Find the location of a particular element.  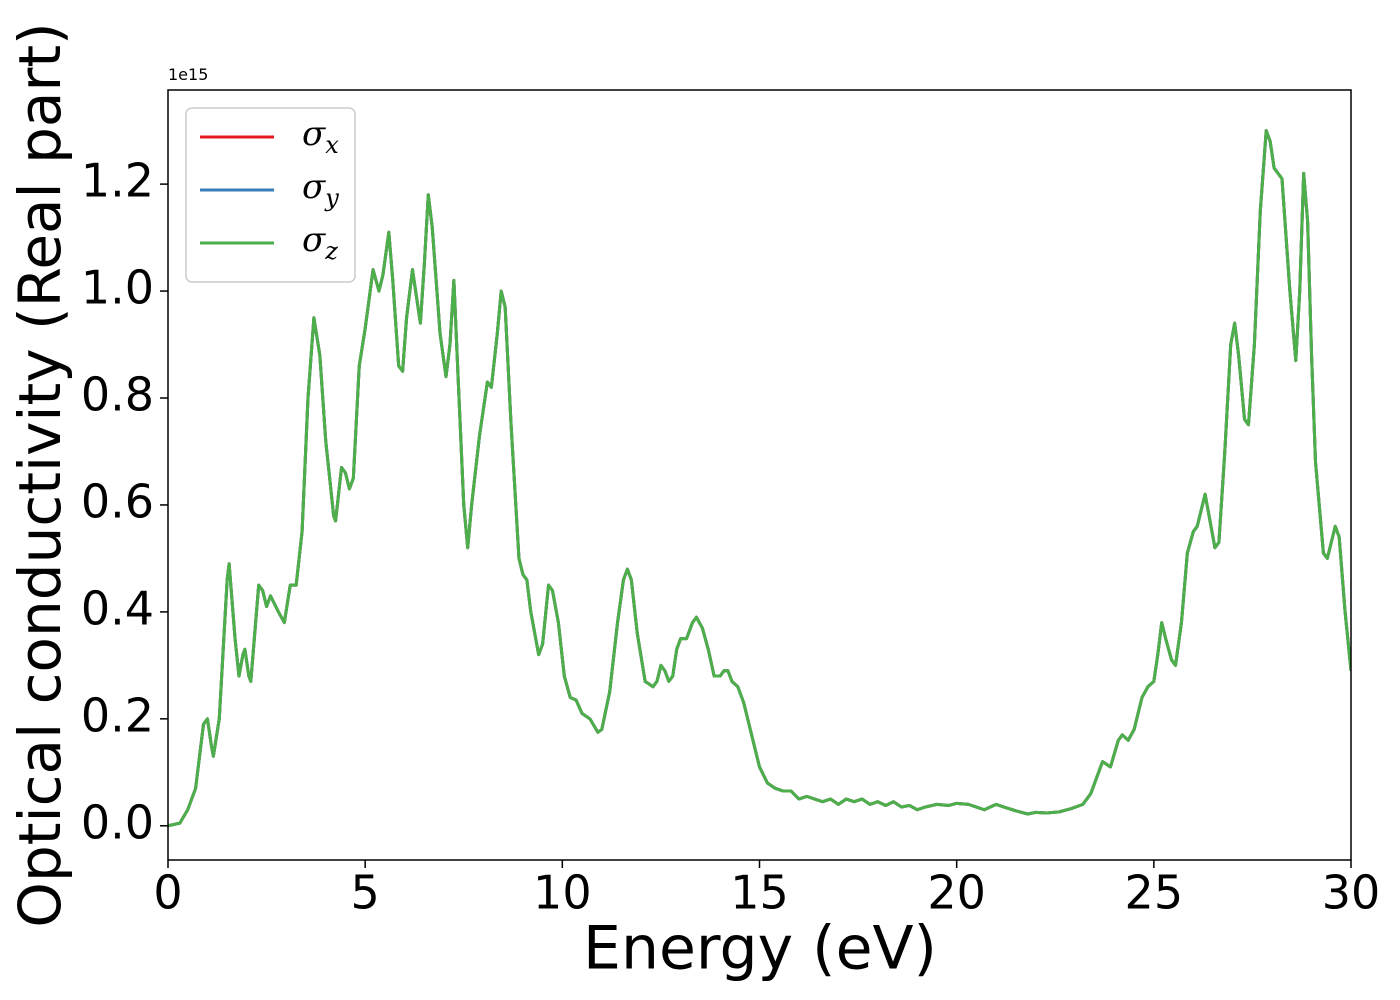

y-tick-label: 0.4 is located at coordinates (117, 608).